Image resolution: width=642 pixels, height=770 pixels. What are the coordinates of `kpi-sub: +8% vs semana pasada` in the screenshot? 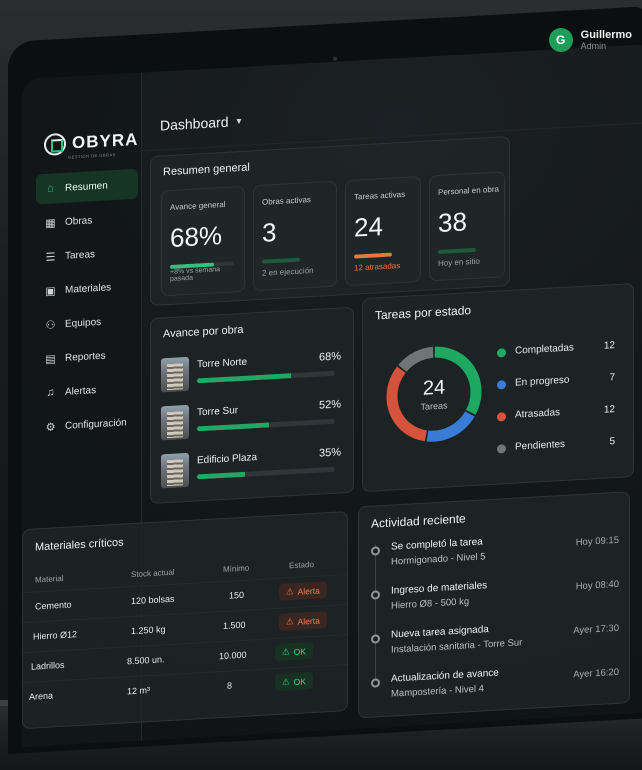 It's located at (195, 274).